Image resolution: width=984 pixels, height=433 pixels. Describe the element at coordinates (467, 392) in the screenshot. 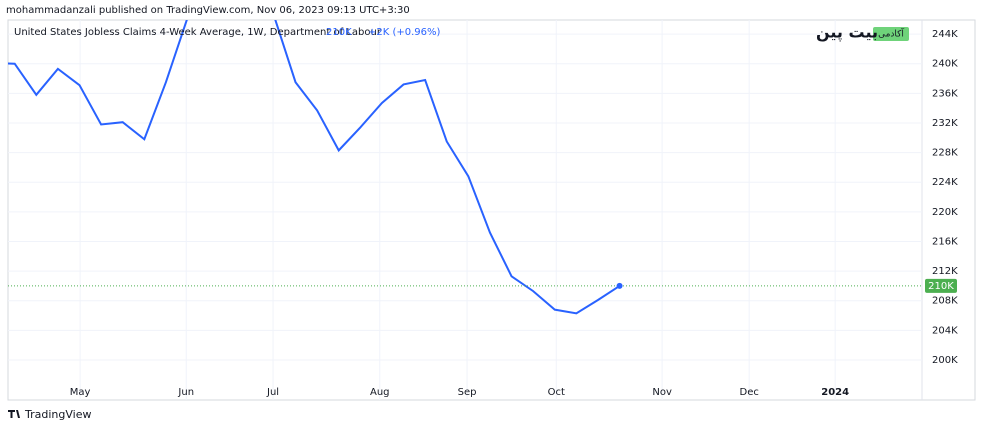

I see `x-tick-label: Sep` at that location.